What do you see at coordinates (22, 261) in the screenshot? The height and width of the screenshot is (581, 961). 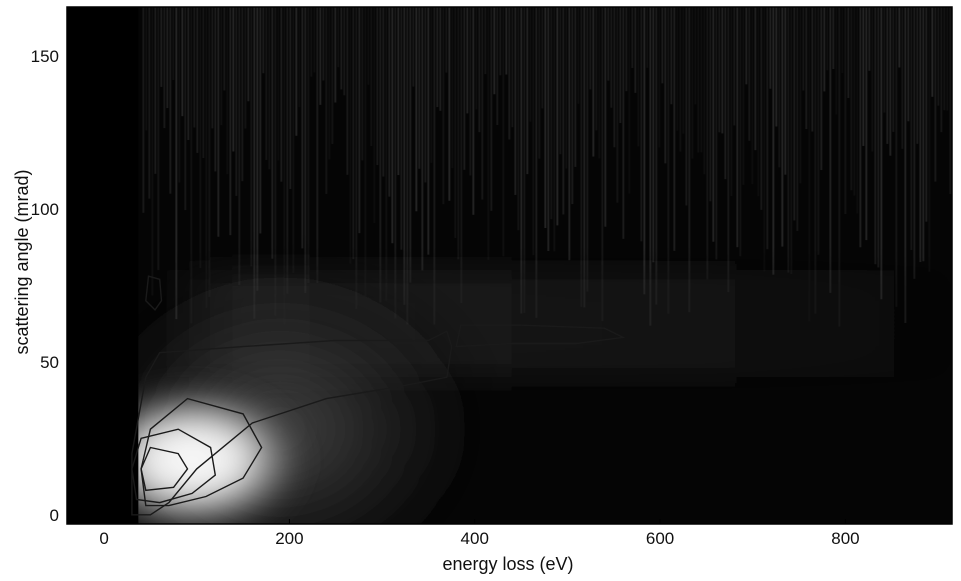 I see `y-axis-title: scattering angle (mrad)` at bounding box center [22, 261].